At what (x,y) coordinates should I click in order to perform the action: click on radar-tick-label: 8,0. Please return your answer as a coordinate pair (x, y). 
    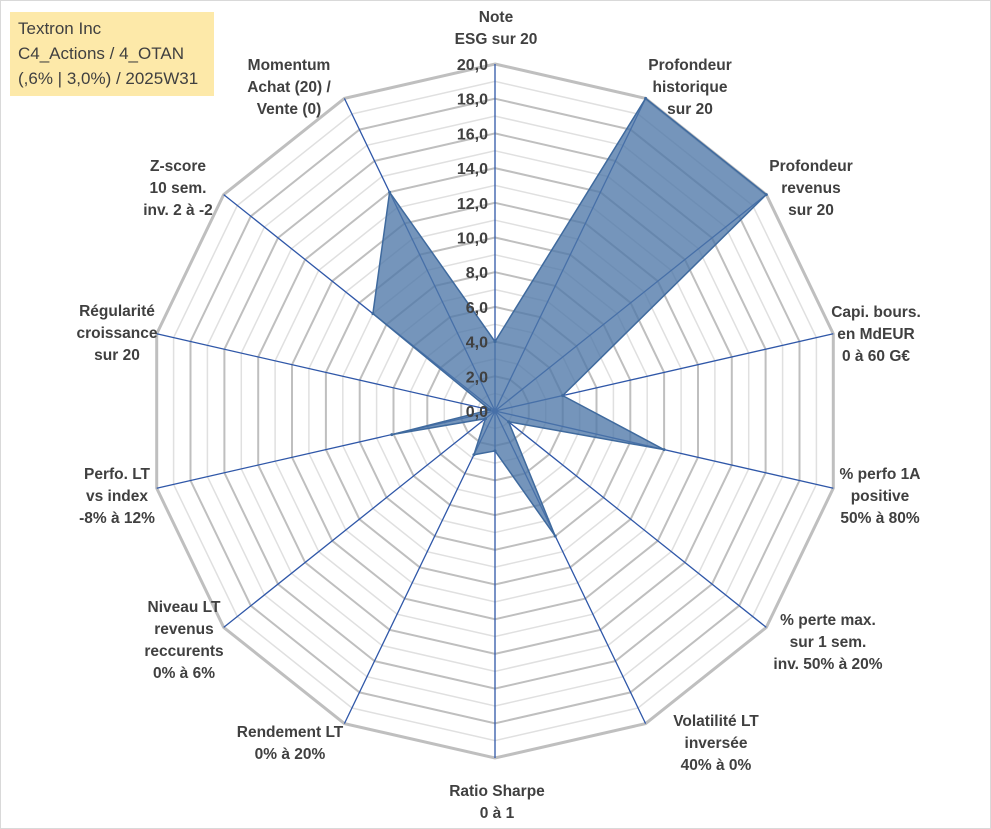
    Looking at the image, I should click on (477, 273).